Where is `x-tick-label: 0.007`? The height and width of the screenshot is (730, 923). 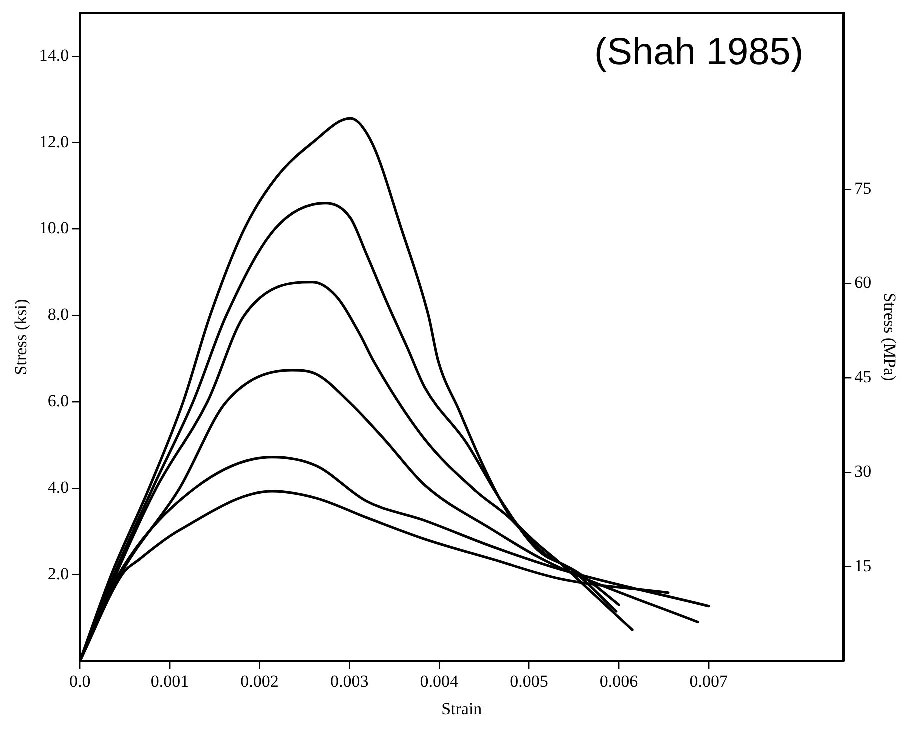 x-tick-label: 0.007 is located at coordinates (709, 681).